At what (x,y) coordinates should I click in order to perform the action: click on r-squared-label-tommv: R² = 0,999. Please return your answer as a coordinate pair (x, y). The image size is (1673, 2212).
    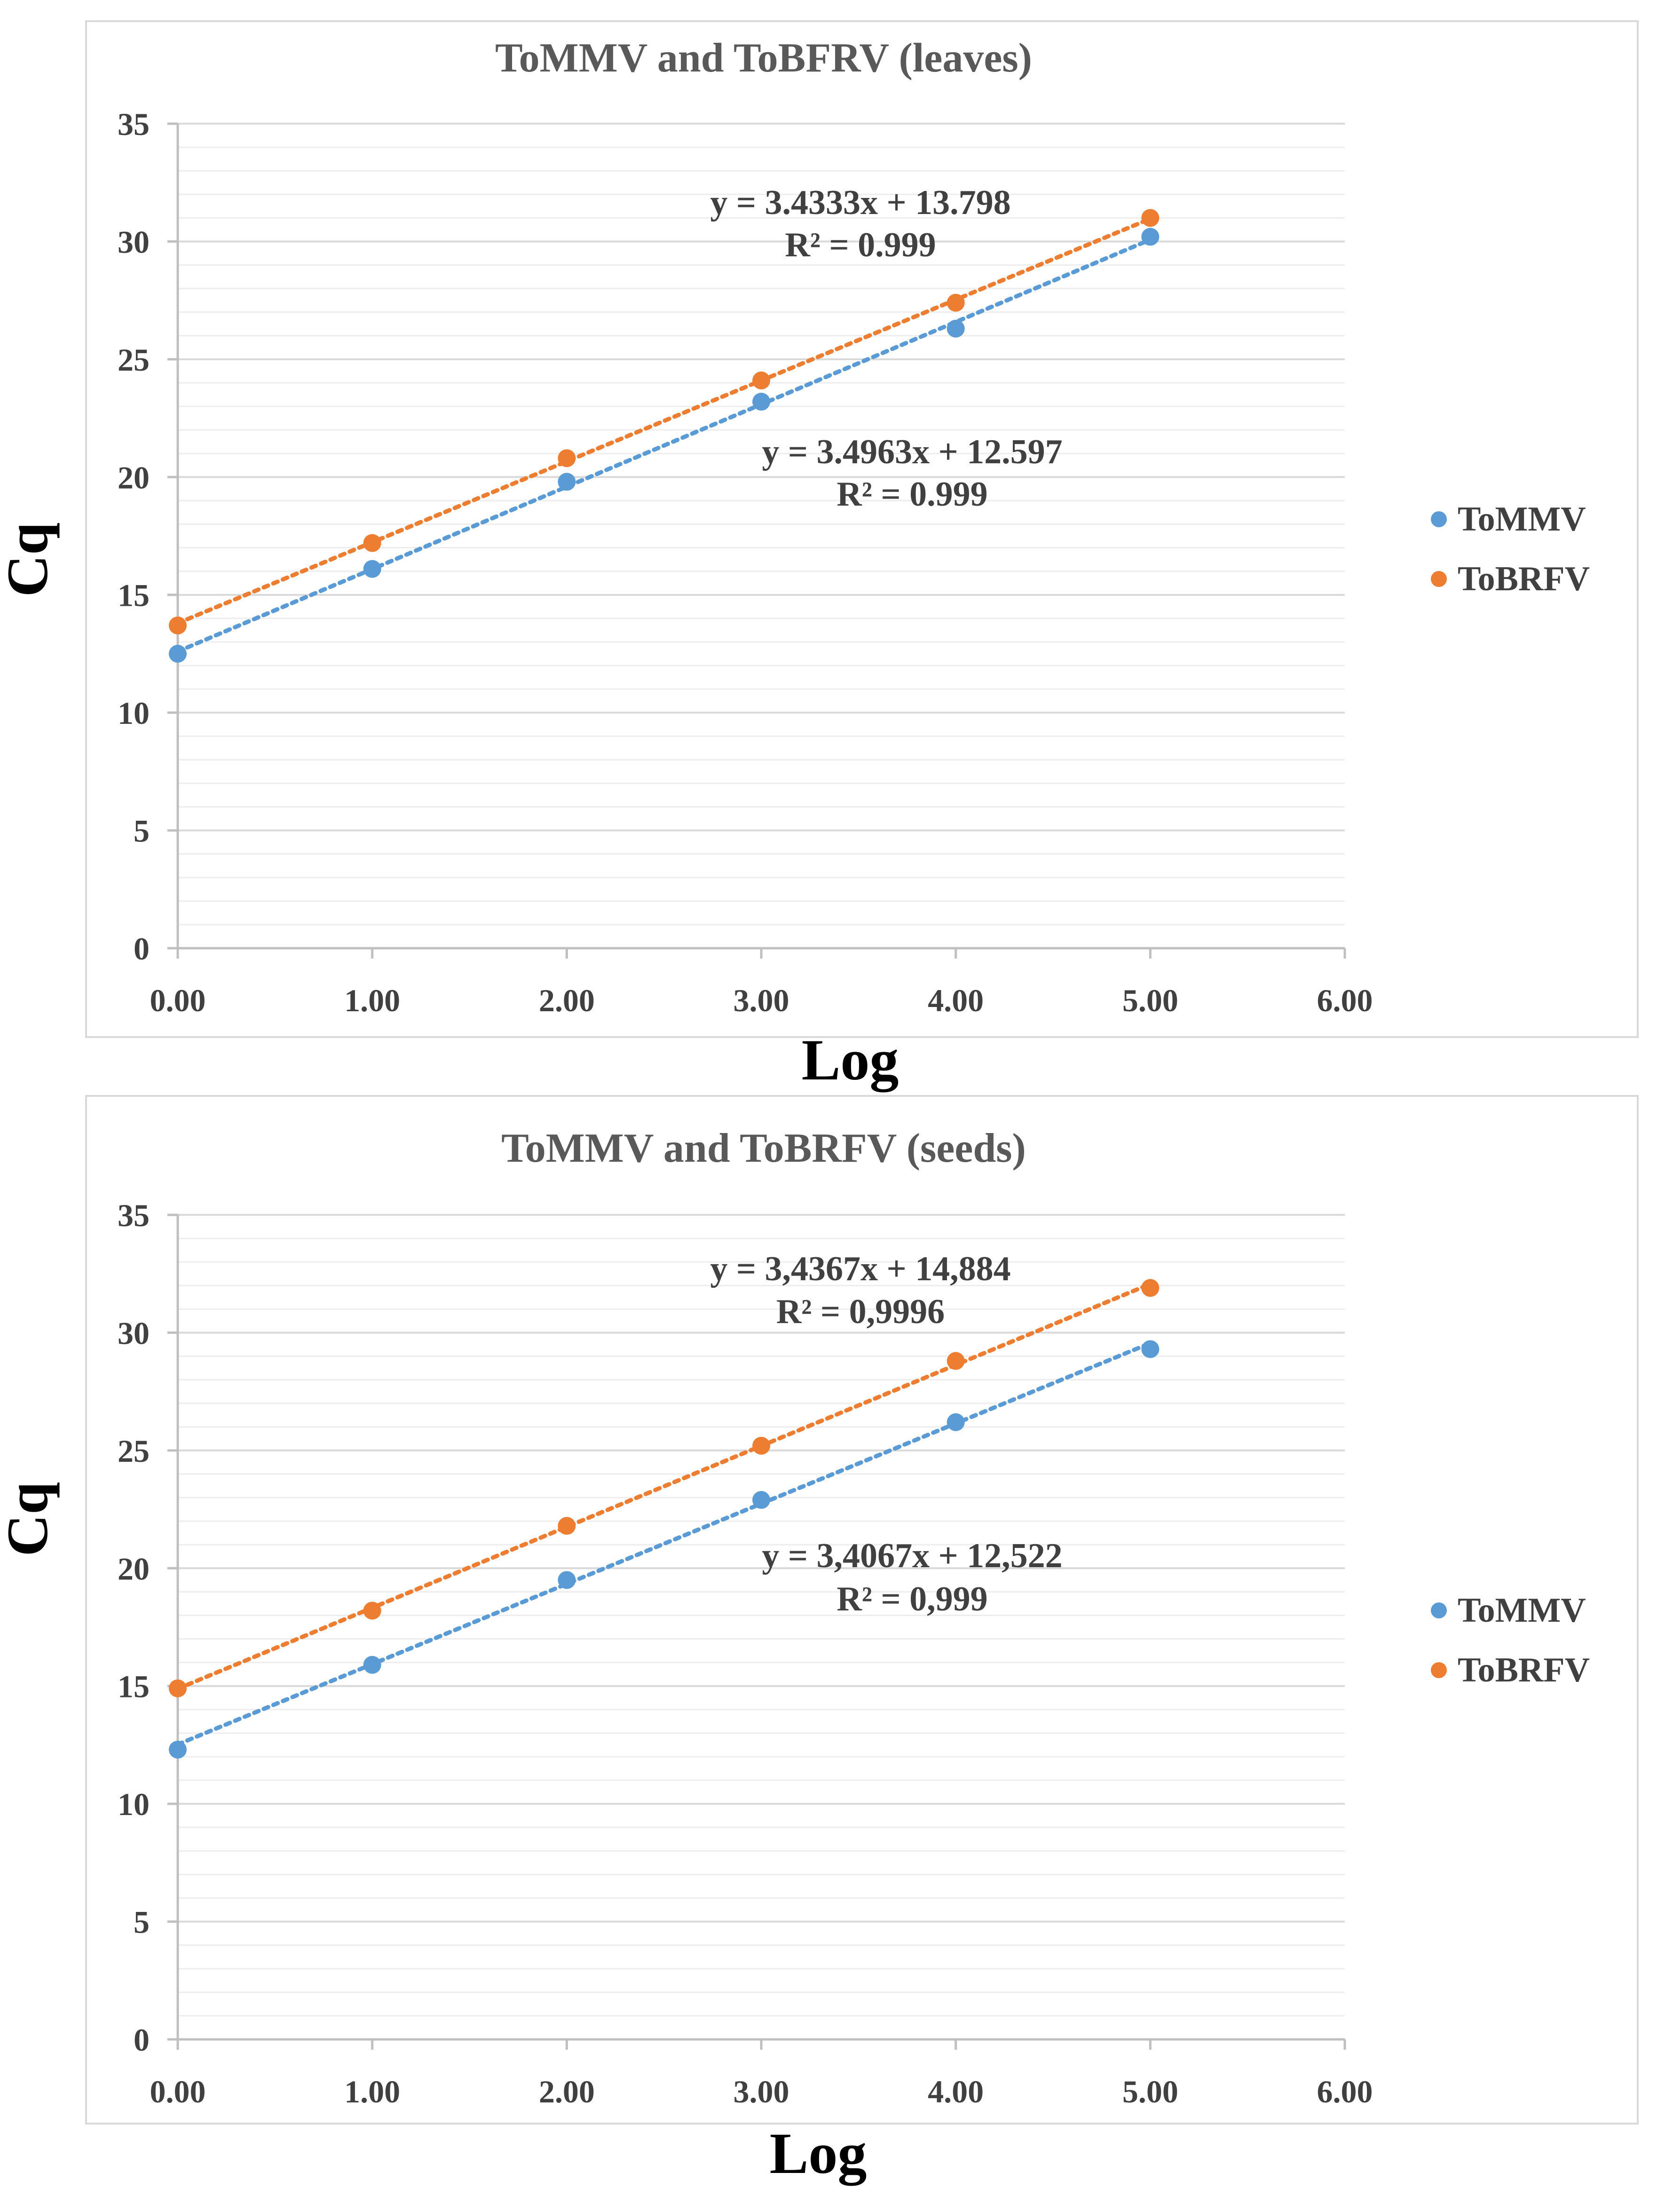
    Looking at the image, I should click on (911, 1599).